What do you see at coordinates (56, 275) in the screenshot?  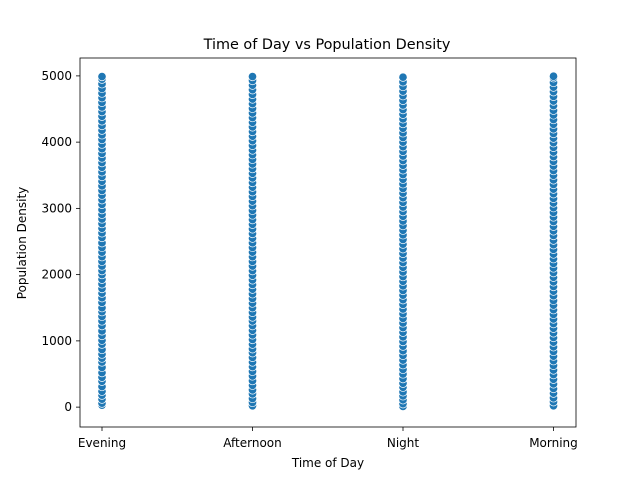 I see `y-tick-label: 2000` at bounding box center [56, 275].